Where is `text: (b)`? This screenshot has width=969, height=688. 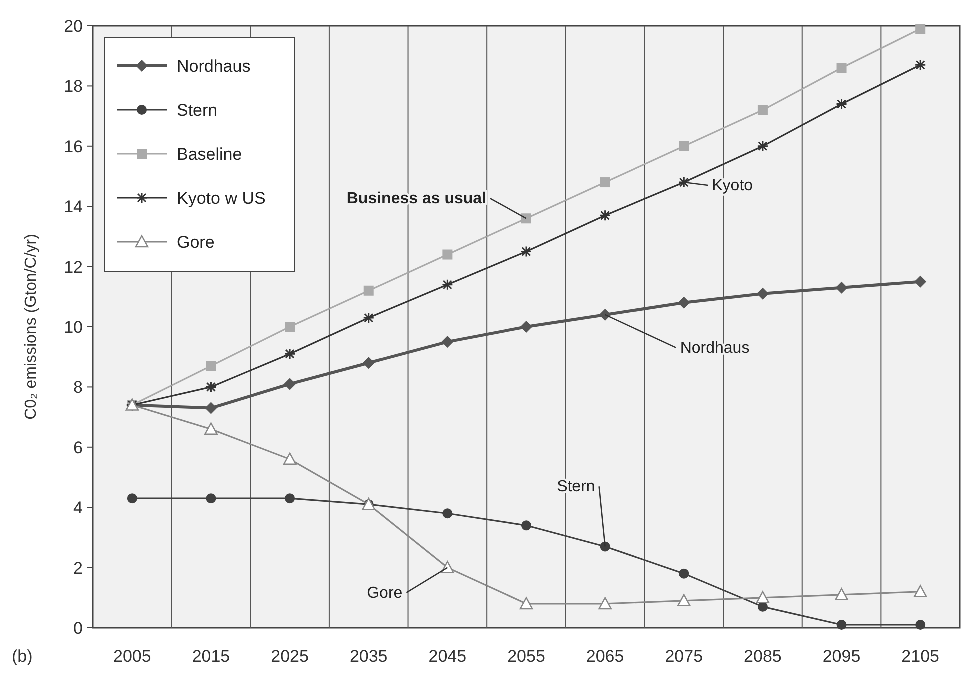
text: (b) is located at coordinates (22, 656).